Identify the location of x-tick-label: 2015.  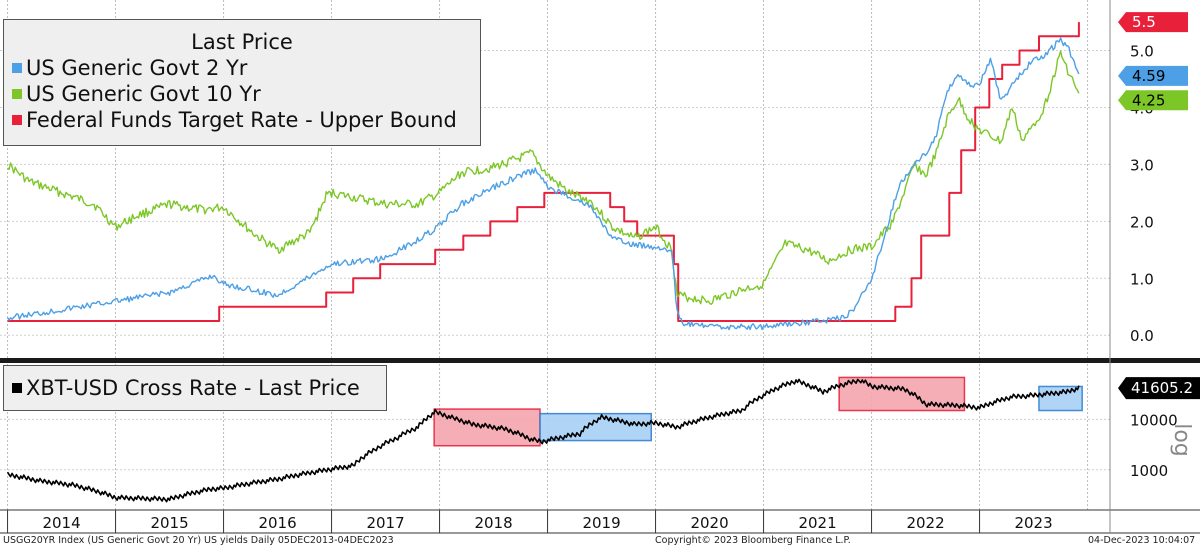
(169, 523).